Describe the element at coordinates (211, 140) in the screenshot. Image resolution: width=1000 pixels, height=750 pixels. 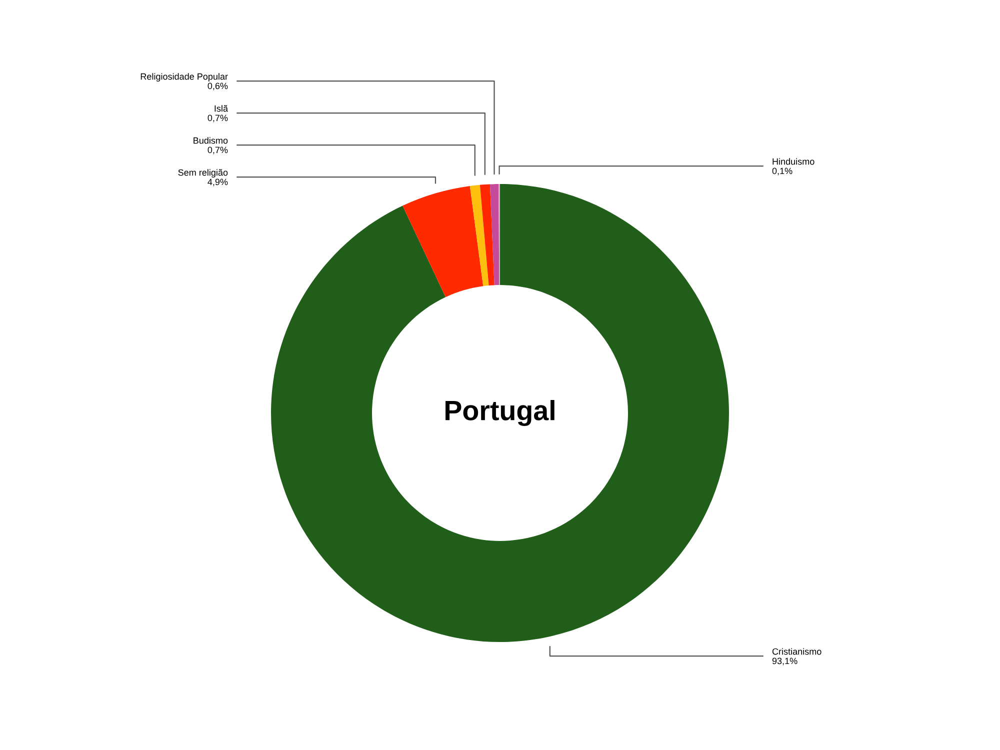
I see `slice-label: Budismo` at that location.